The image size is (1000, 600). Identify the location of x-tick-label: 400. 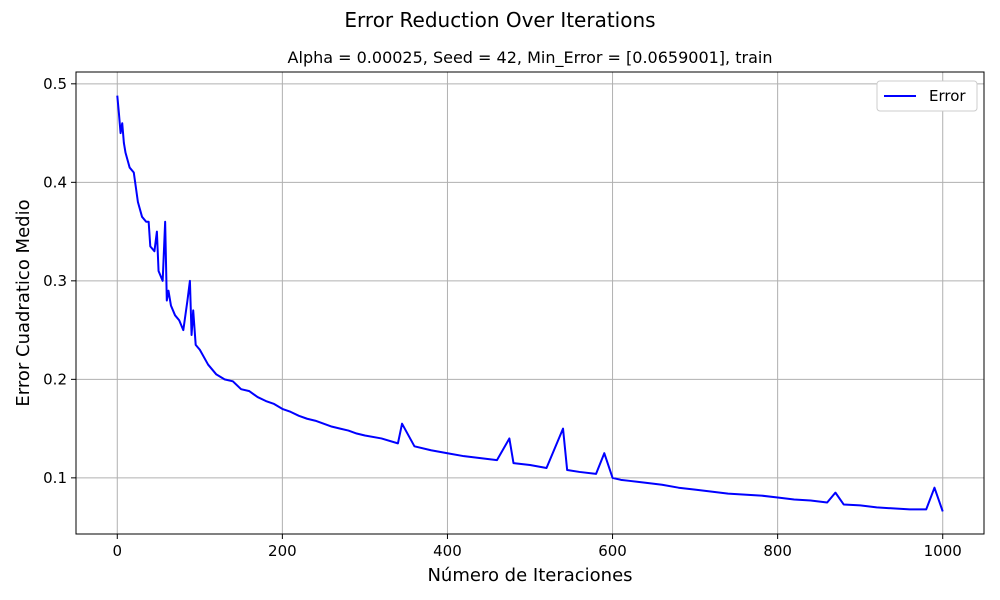
(447, 551).